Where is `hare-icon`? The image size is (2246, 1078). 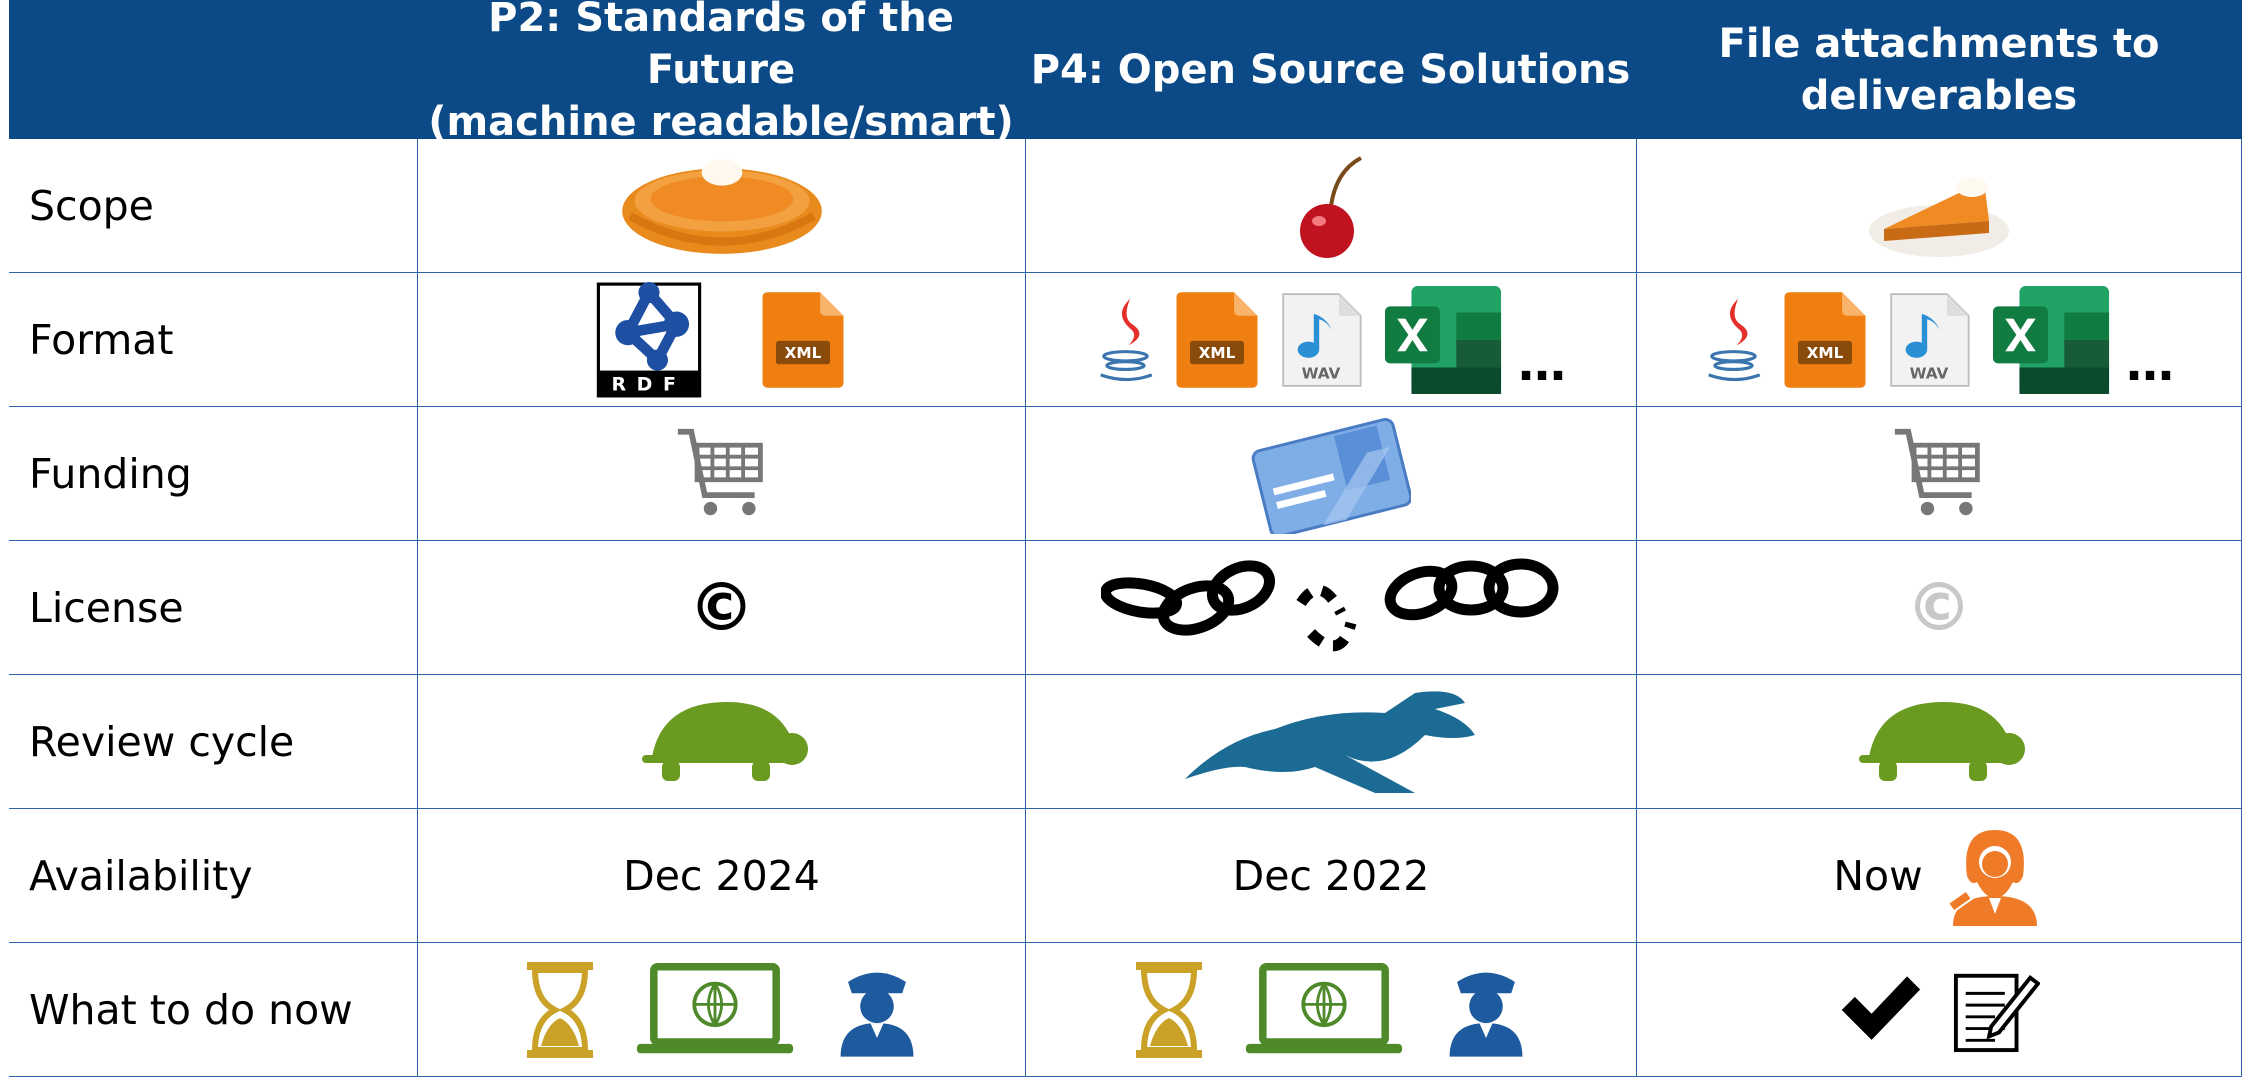 hare-icon is located at coordinates (1331, 742).